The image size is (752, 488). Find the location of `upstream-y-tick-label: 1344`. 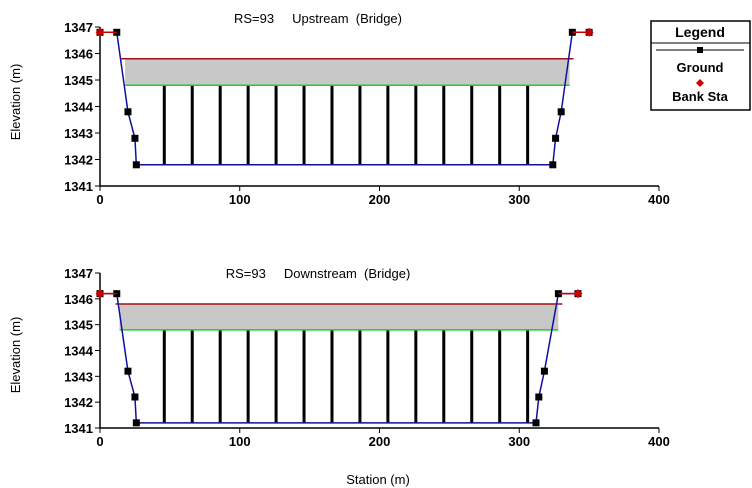

upstream-y-tick-label: 1344 is located at coordinates (79, 107).